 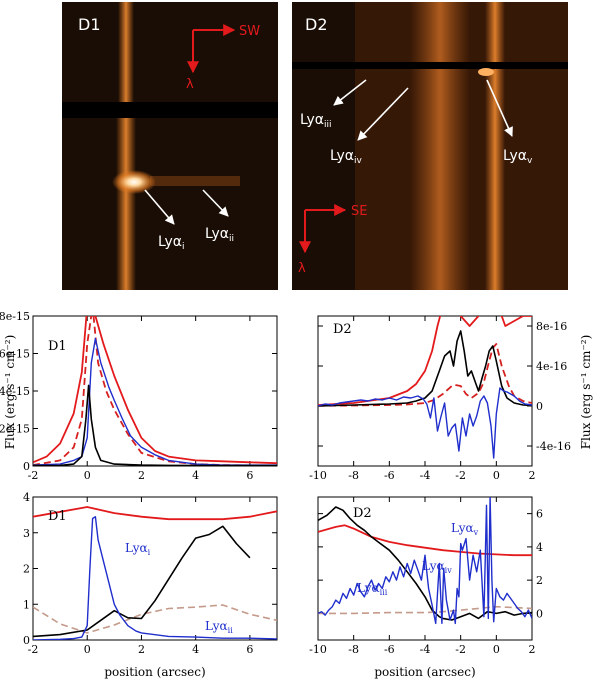 I want to click on flux_d2-xtick-label: -10, so click(x=318, y=475).